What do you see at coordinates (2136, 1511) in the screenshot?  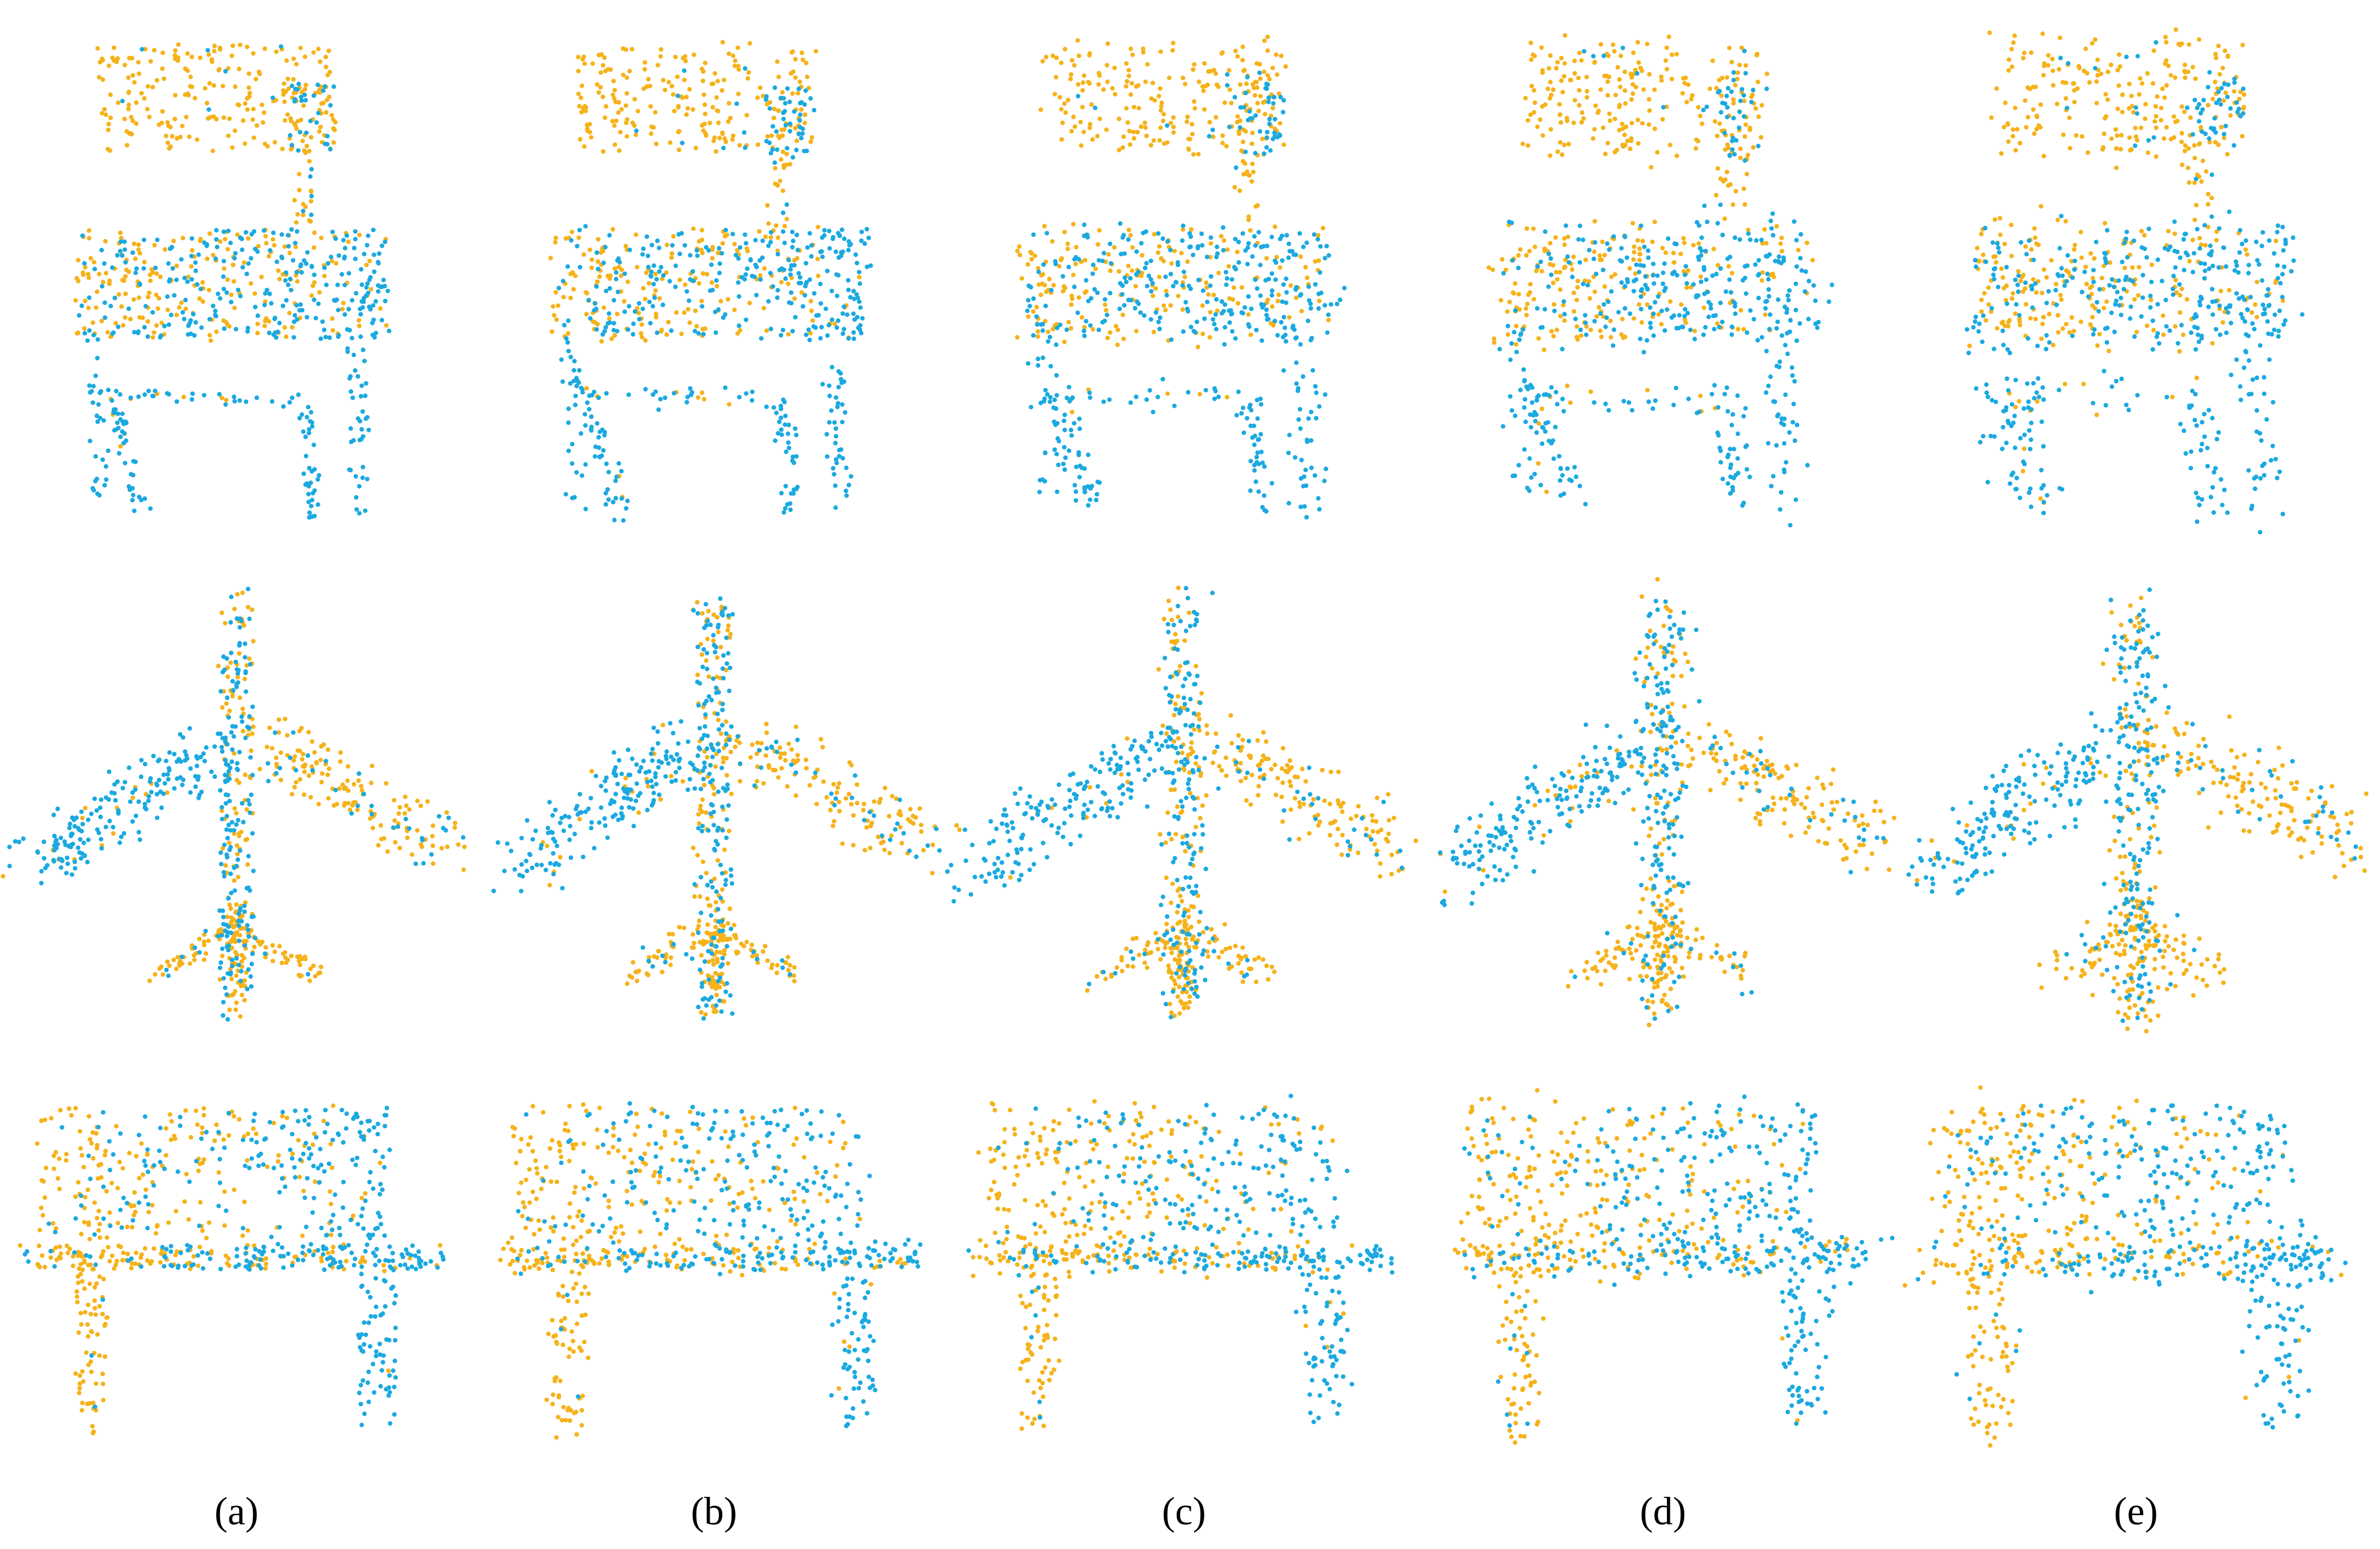 I see `panel-label: (e)` at bounding box center [2136, 1511].